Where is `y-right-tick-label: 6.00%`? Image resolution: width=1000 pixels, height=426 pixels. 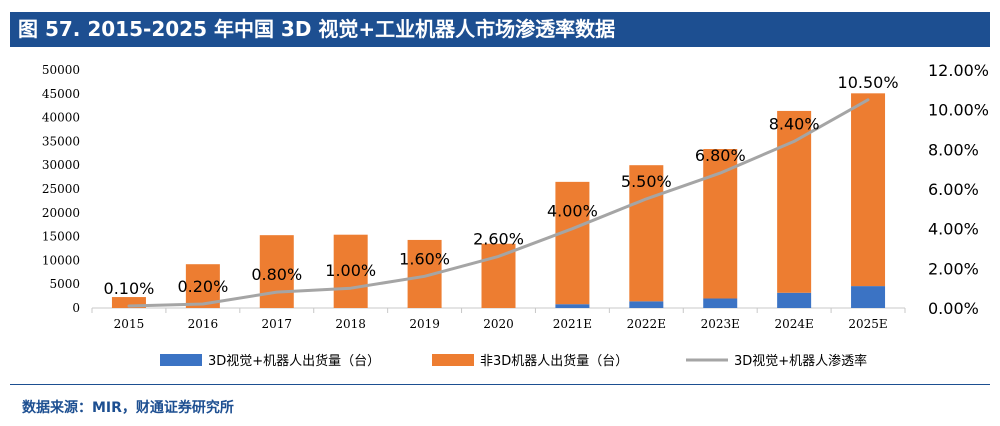 y-right-tick-label: 6.00% is located at coordinates (953, 189).